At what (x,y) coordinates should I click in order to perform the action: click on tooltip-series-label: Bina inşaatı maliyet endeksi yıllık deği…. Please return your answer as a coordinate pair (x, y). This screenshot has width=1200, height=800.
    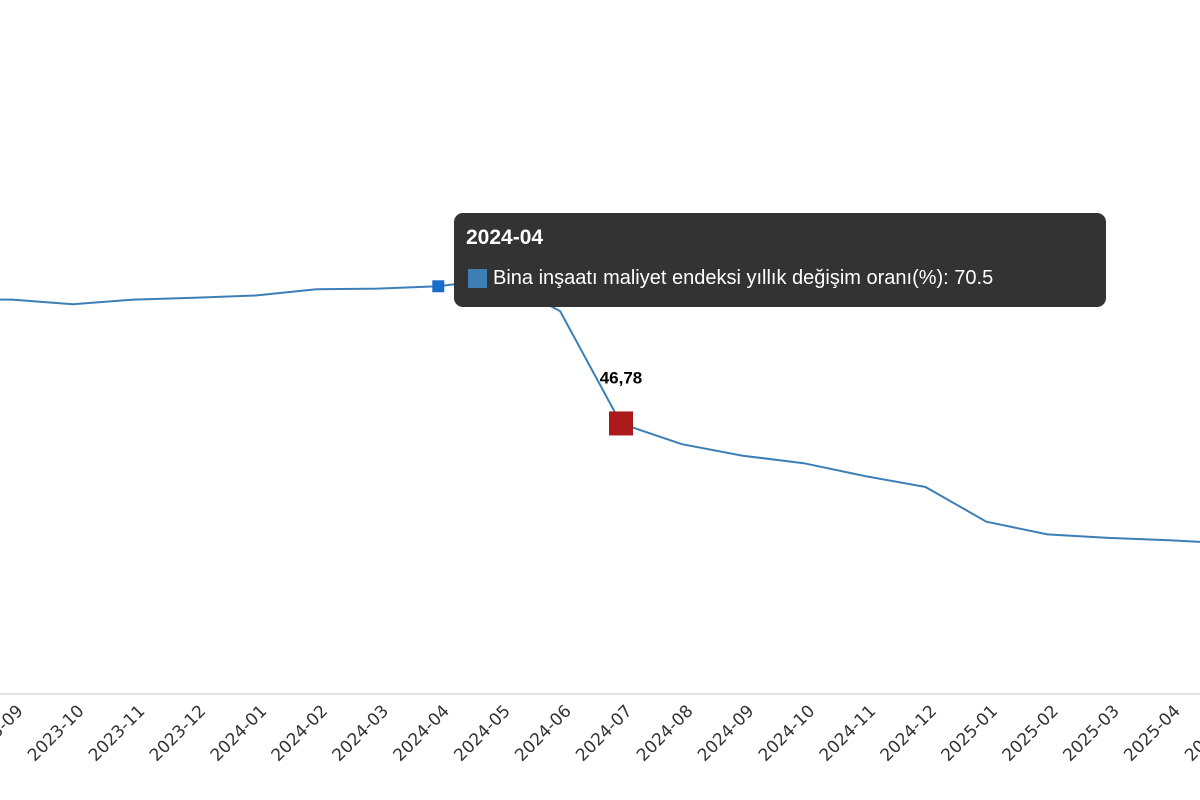
    Looking at the image, I should click on (743, 278).